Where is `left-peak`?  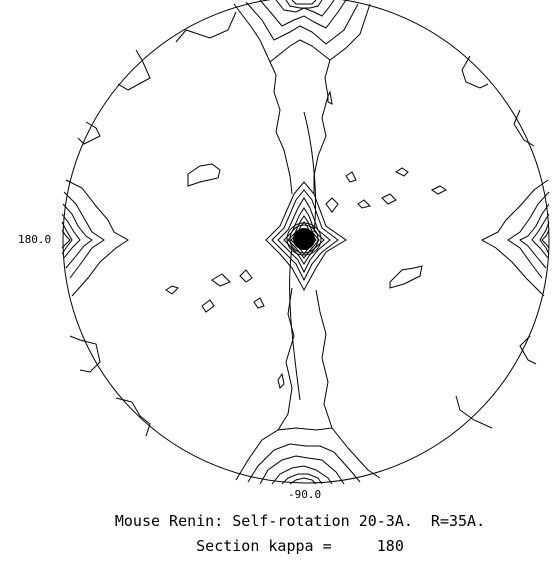
left-peak is located at coordinates (95, 238).